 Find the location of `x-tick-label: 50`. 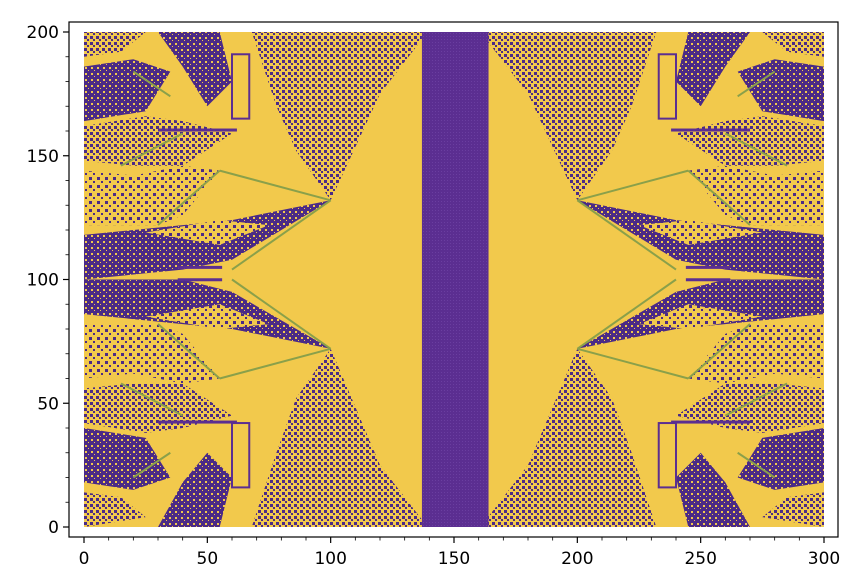

x-tick-label: 50 is located at coordinates (208, 559).